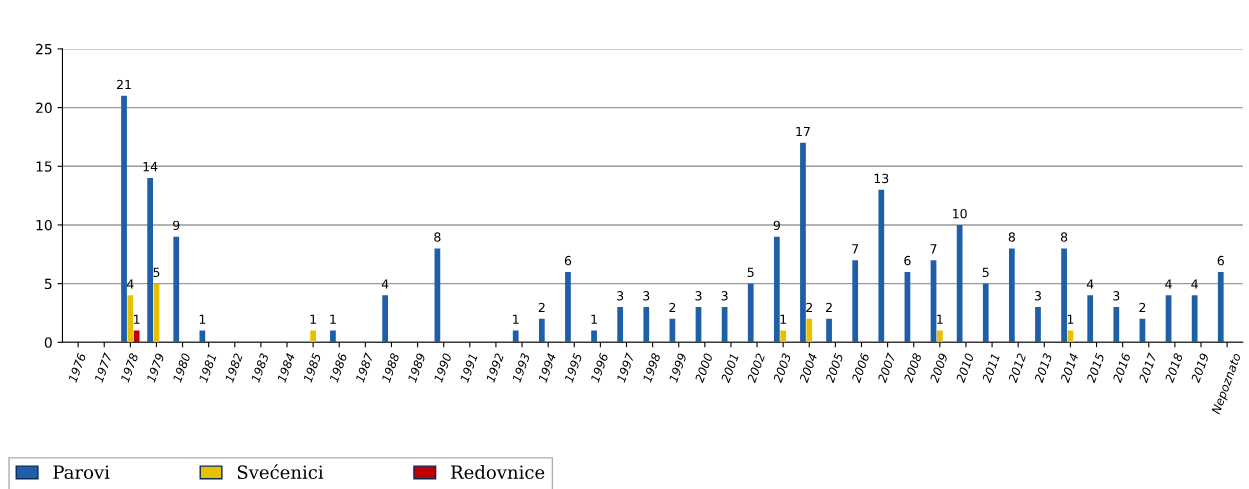 This screenshot has height=489, width=1249. I want to click on x-tick-label: 1987, so click(364, 367).